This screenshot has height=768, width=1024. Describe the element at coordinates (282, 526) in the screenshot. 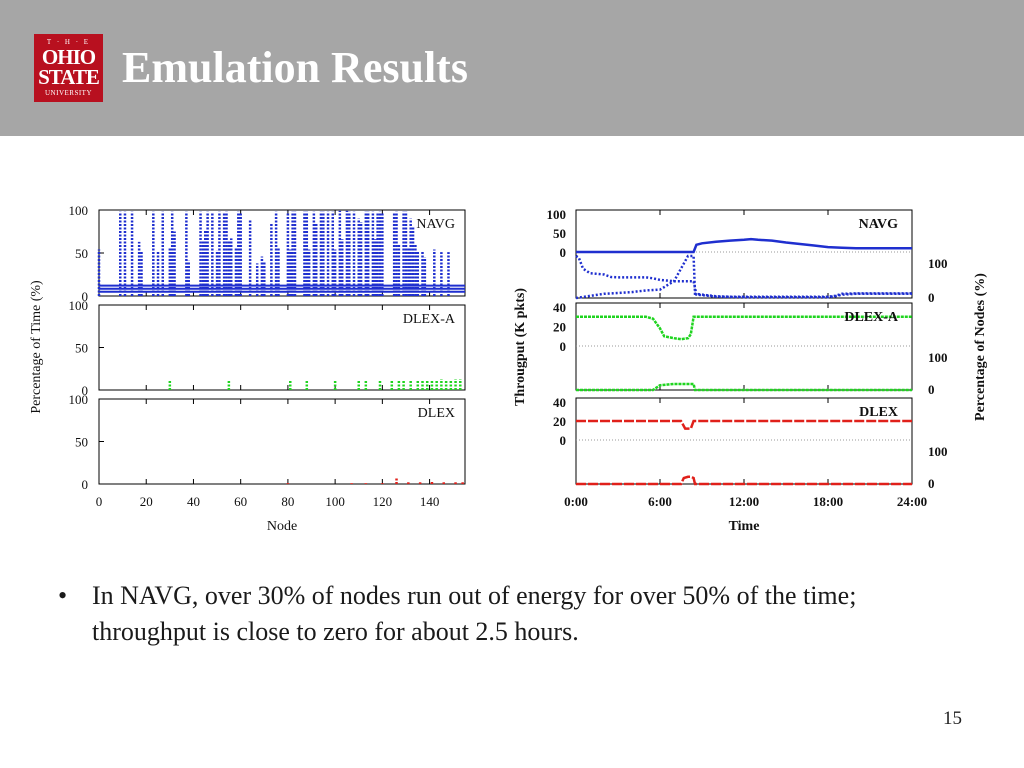

I see `x-axis-label: Node` at that location.